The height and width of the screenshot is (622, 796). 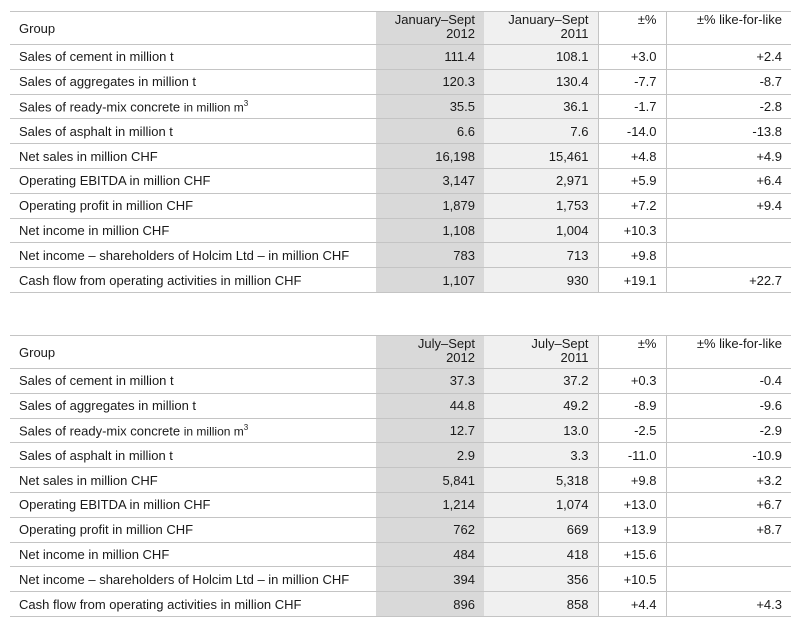 What do you see at coordinates (631, 81) in the screenshot?
I see `cell-v3: -7.7` at bounding box center [631, 81].